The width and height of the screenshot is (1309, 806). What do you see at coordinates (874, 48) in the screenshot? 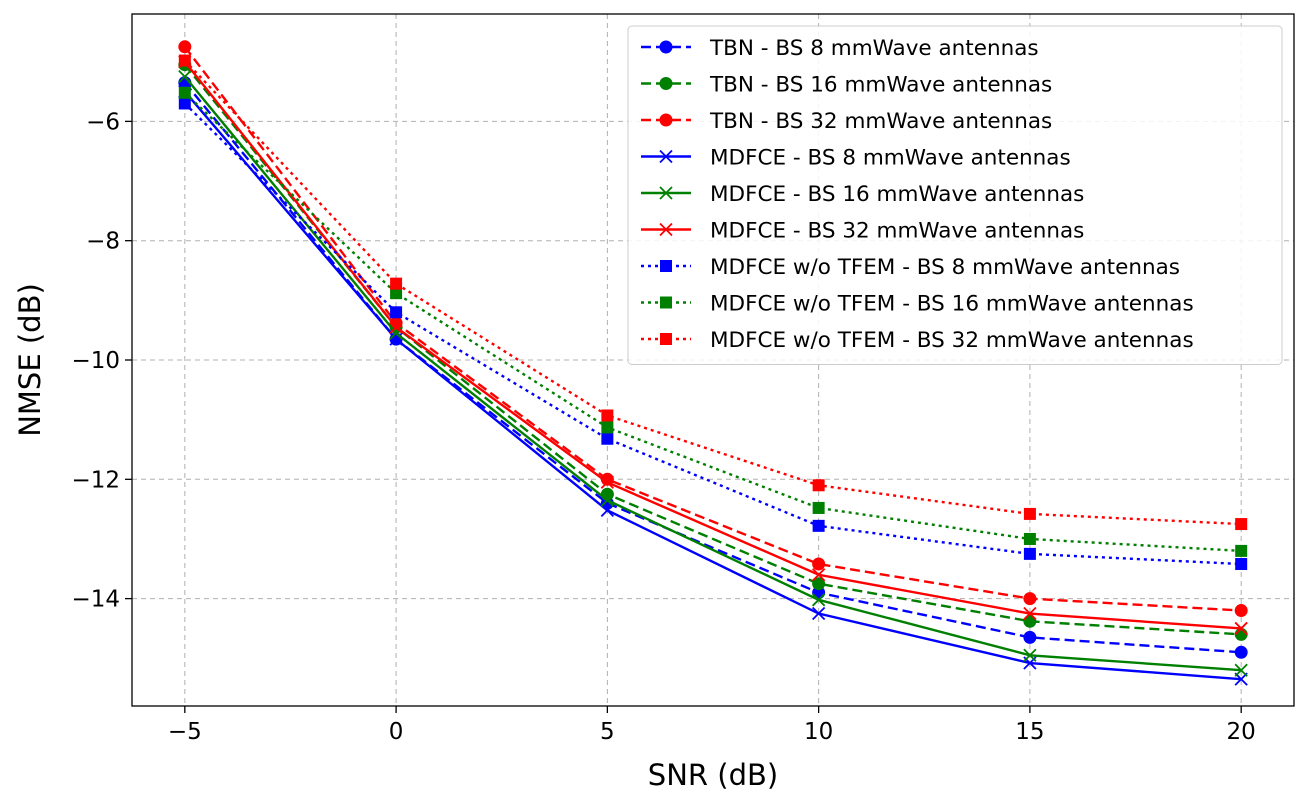
I see `legend-label: TBN - BS 8 mmWave antennas` at bounding box center [874, 48].